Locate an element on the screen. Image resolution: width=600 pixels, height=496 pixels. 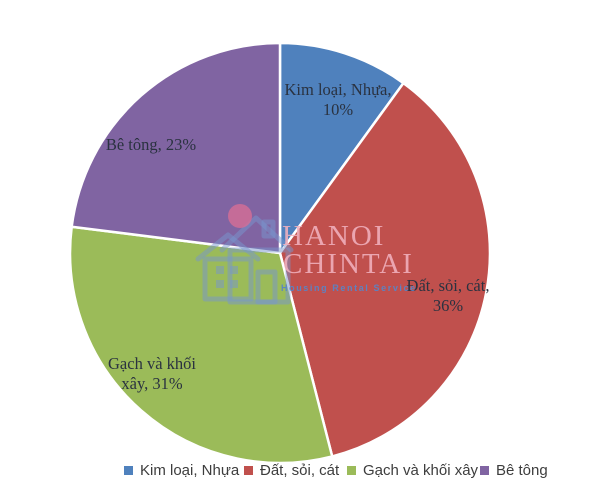
legend-item-gach-va-khoi-xay: Gạch và khối xây is located at coordinates (412, 470).